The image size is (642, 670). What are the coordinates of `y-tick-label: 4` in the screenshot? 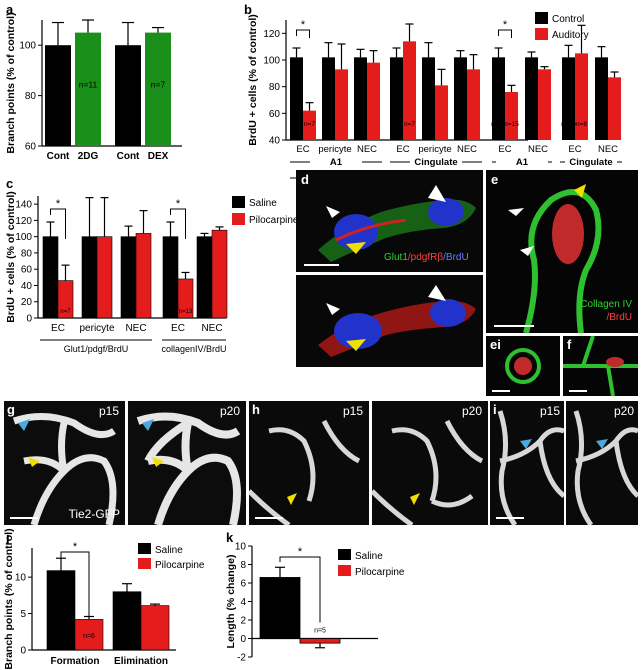 It's located at (243, 602).